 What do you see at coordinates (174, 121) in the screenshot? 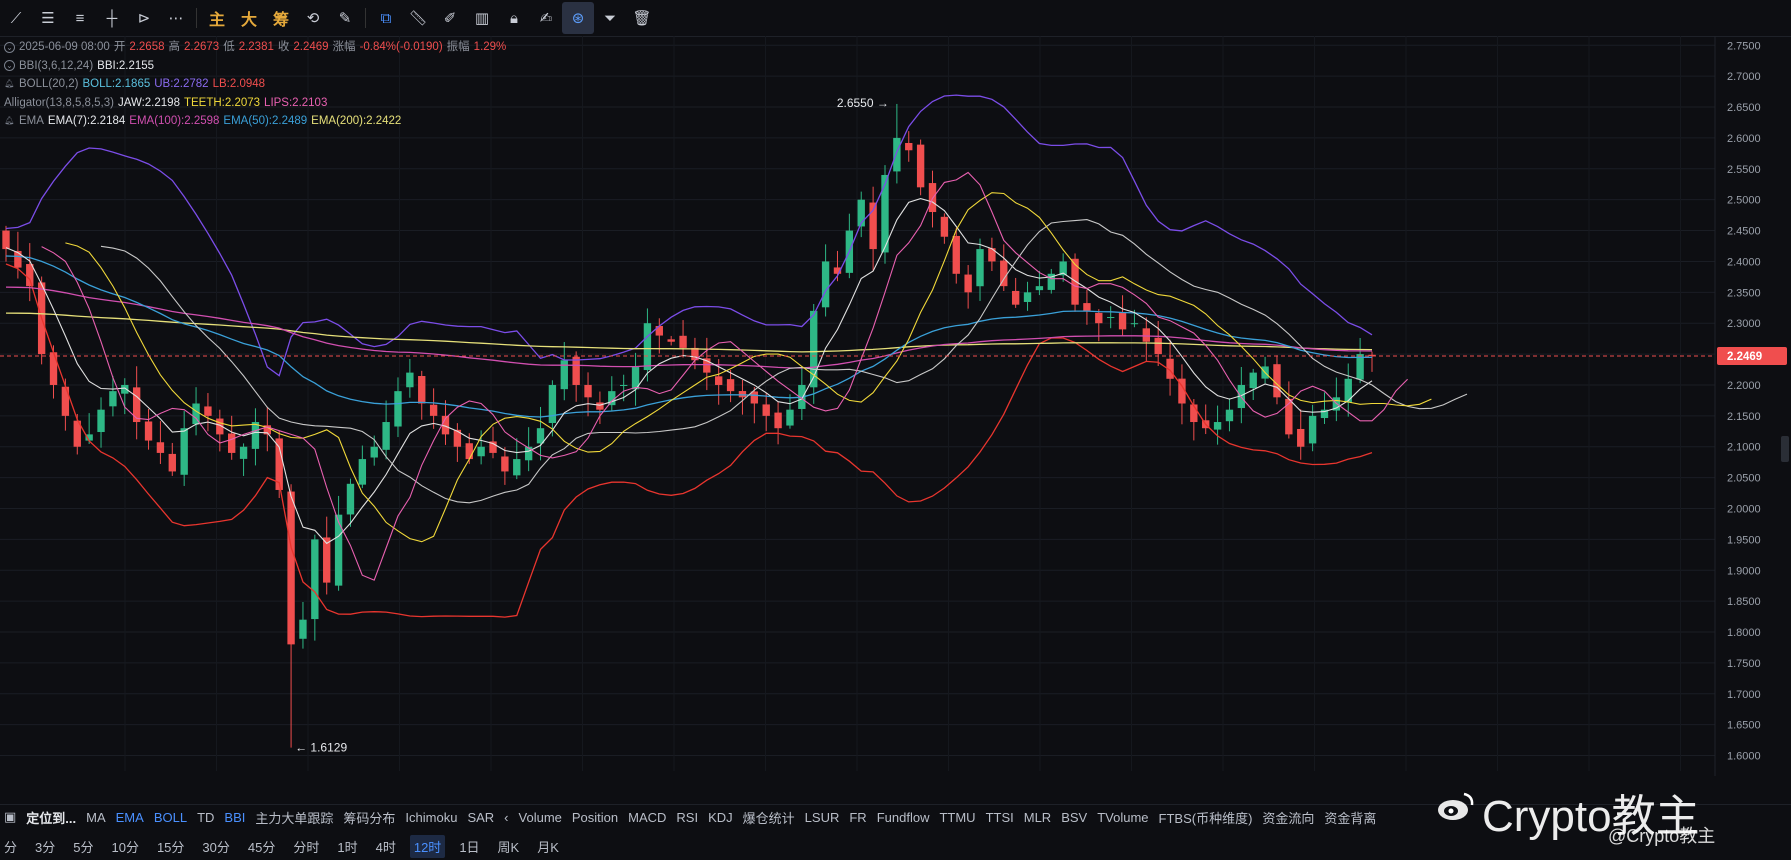
I see `ema100-value: EMA(100):2.2598` at bounding box center [174, 121].